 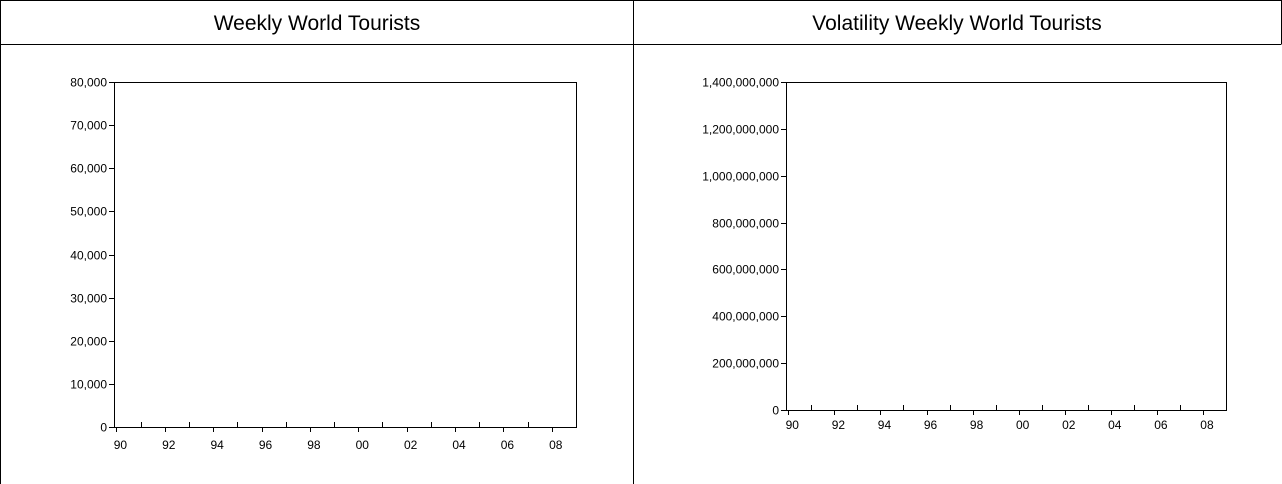 I want to click on y-tick-label: 600,000,000, so click(x=745, y=270).